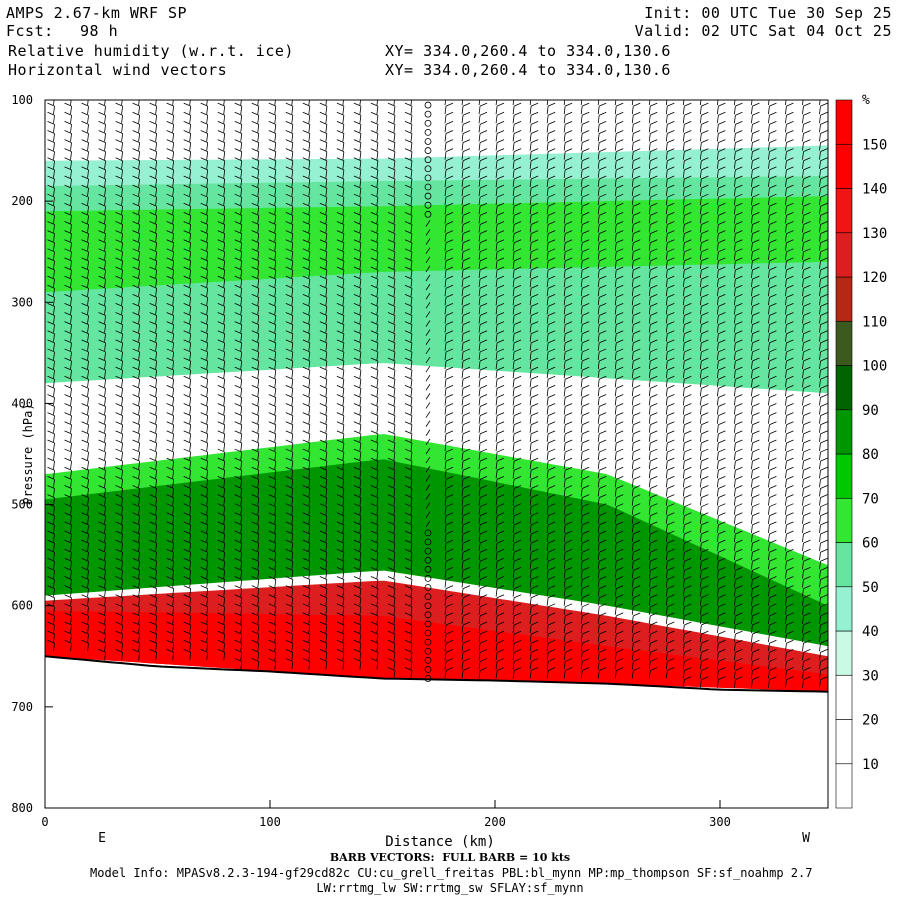 The image size is (900, 900). I want to click on calm-wind-marker, so click(428, 678).